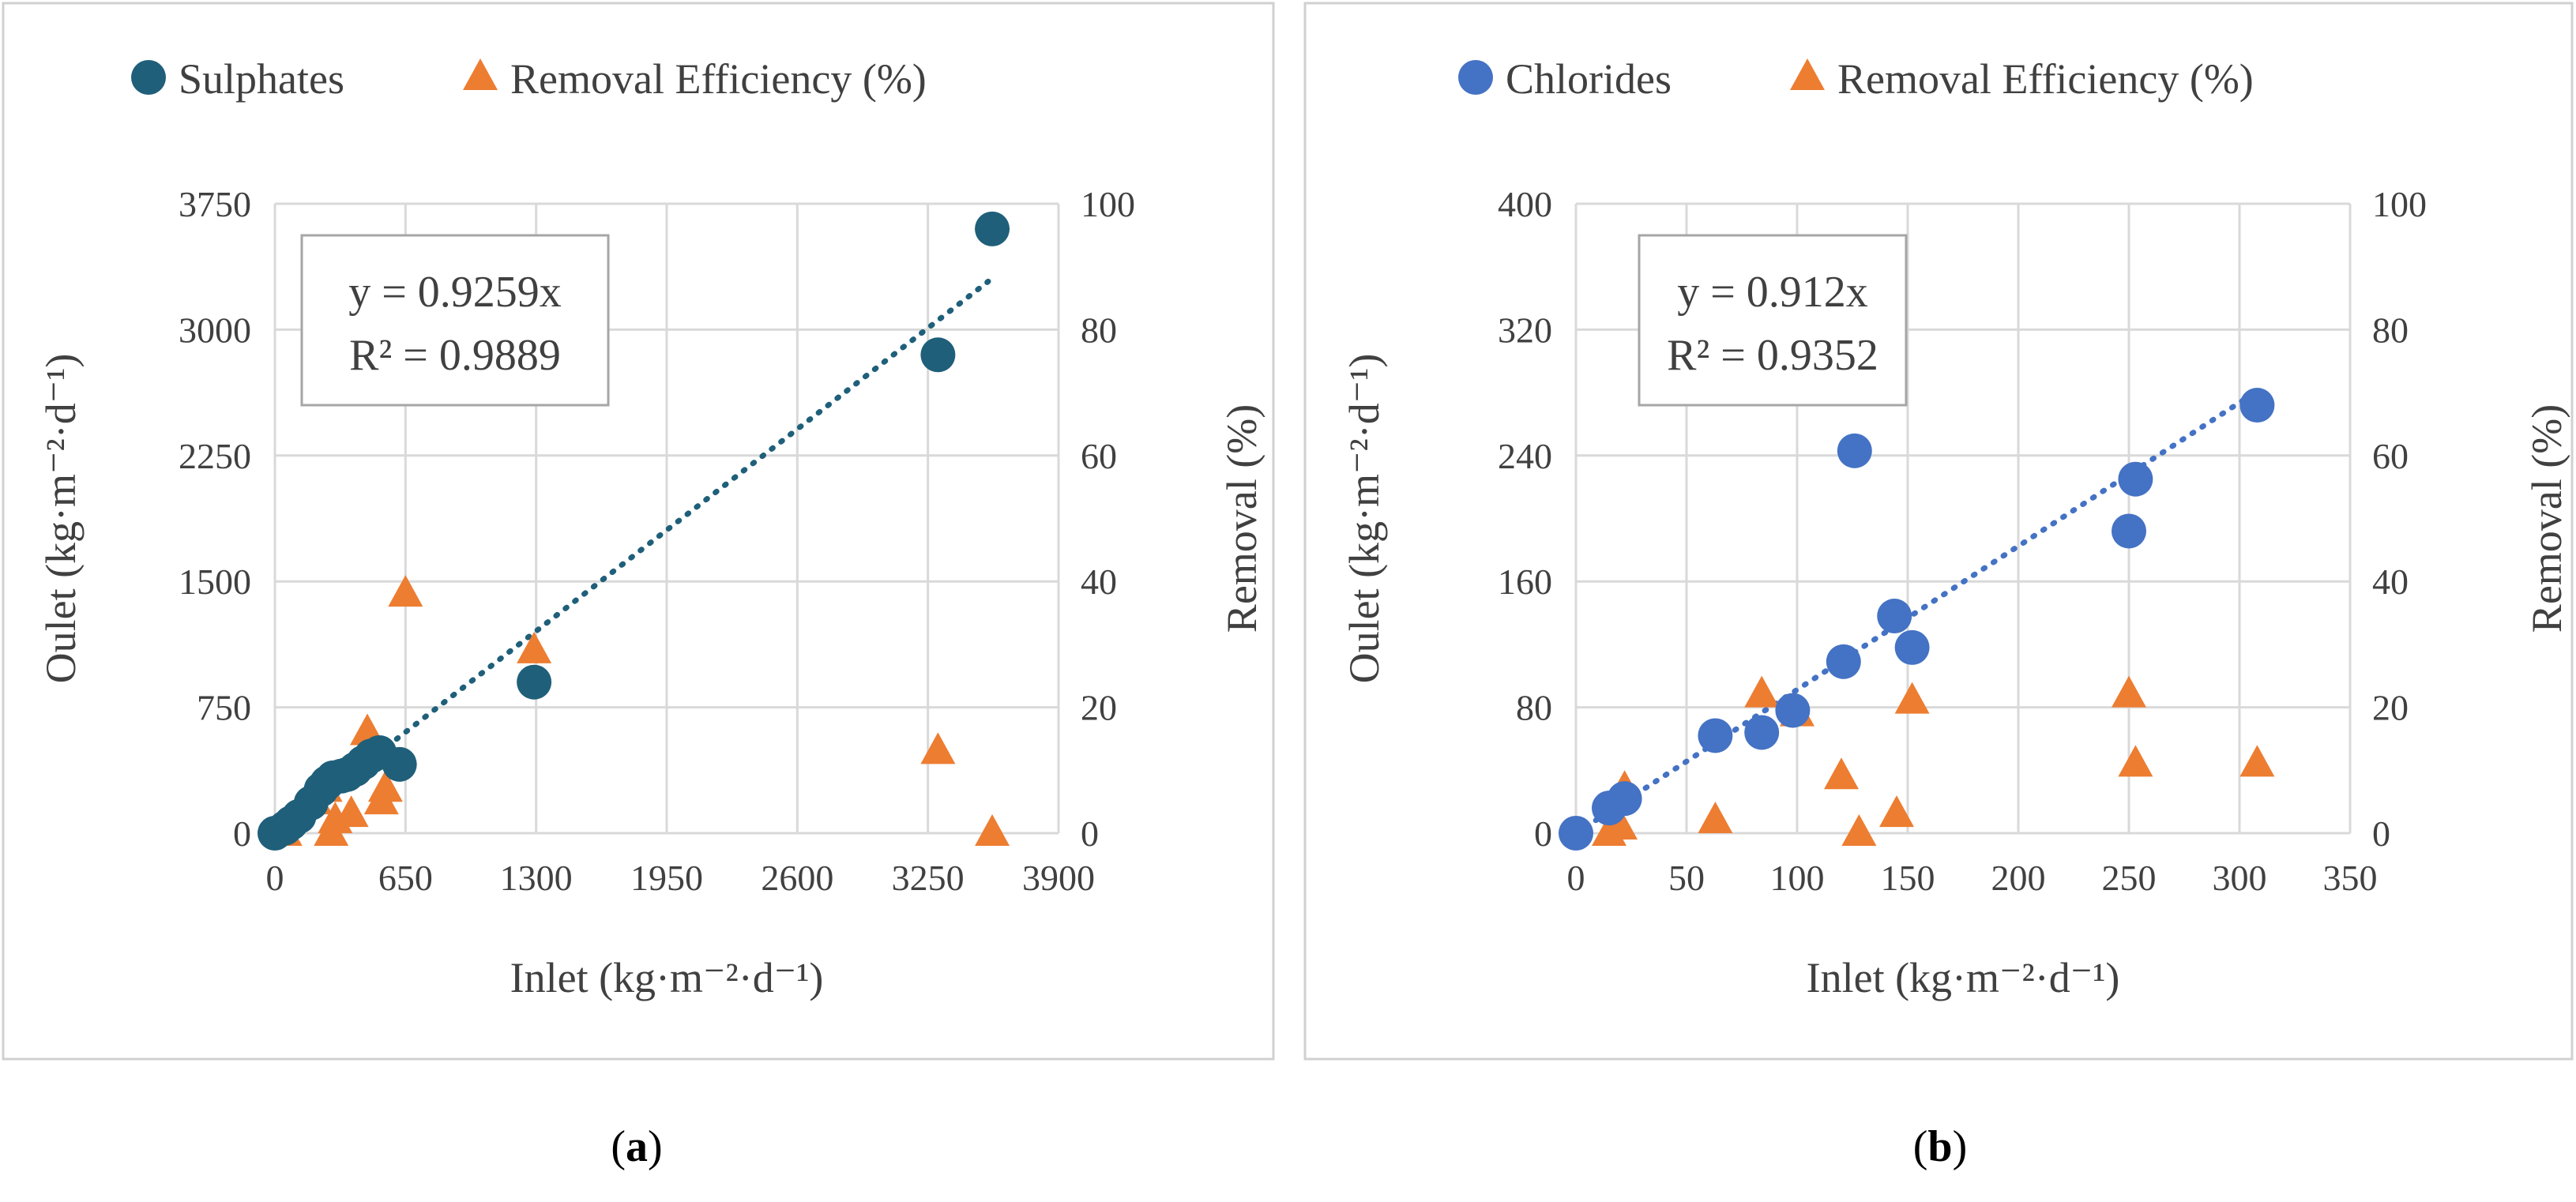 This screenshot has height=1202, width=2576. Describe the element at coordinates (1525, 204) in the screenshot. I see `y-tick-label: 400` at that location.